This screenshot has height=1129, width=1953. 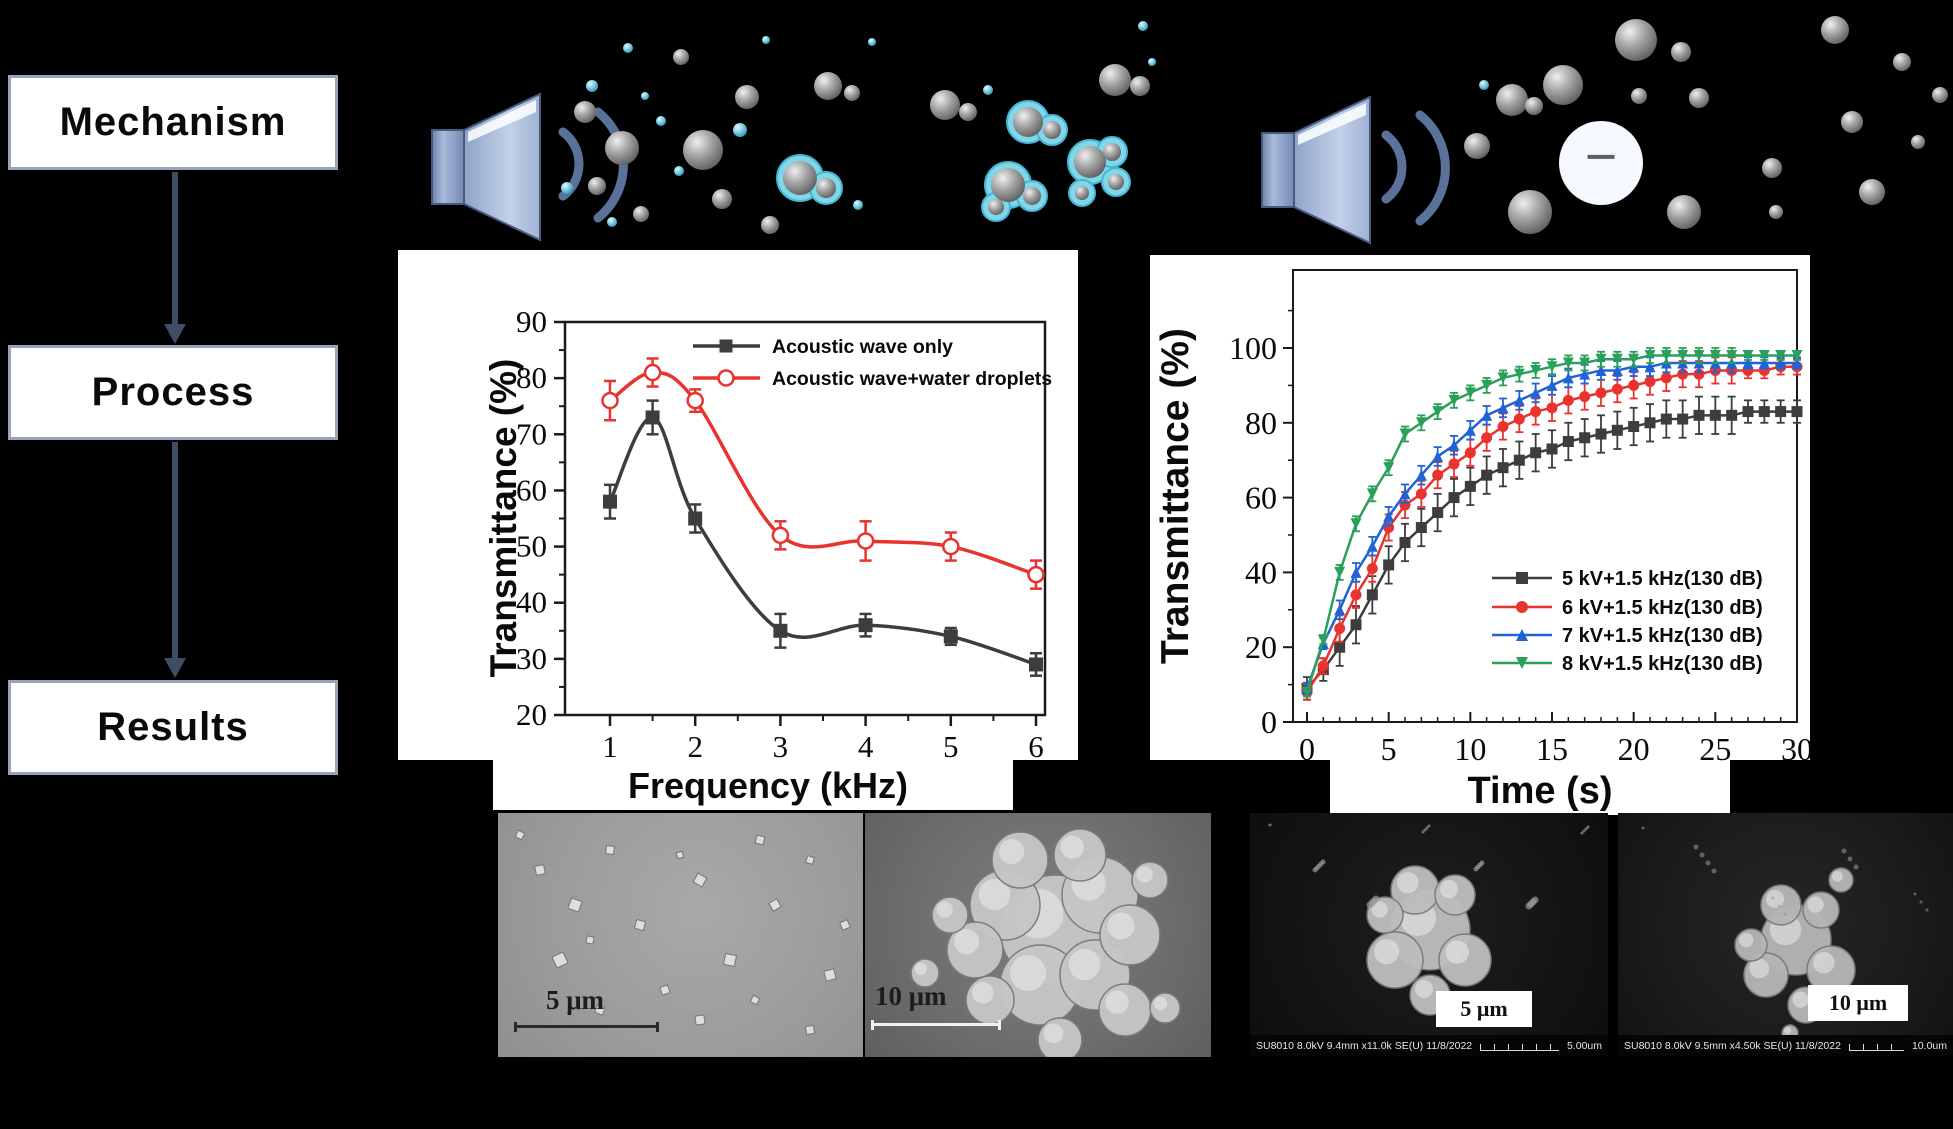 What do you see at coordinates (1261, 498) in the screenshot?
I see `y-tick-label: 60` at bounding box center [1261, 498].